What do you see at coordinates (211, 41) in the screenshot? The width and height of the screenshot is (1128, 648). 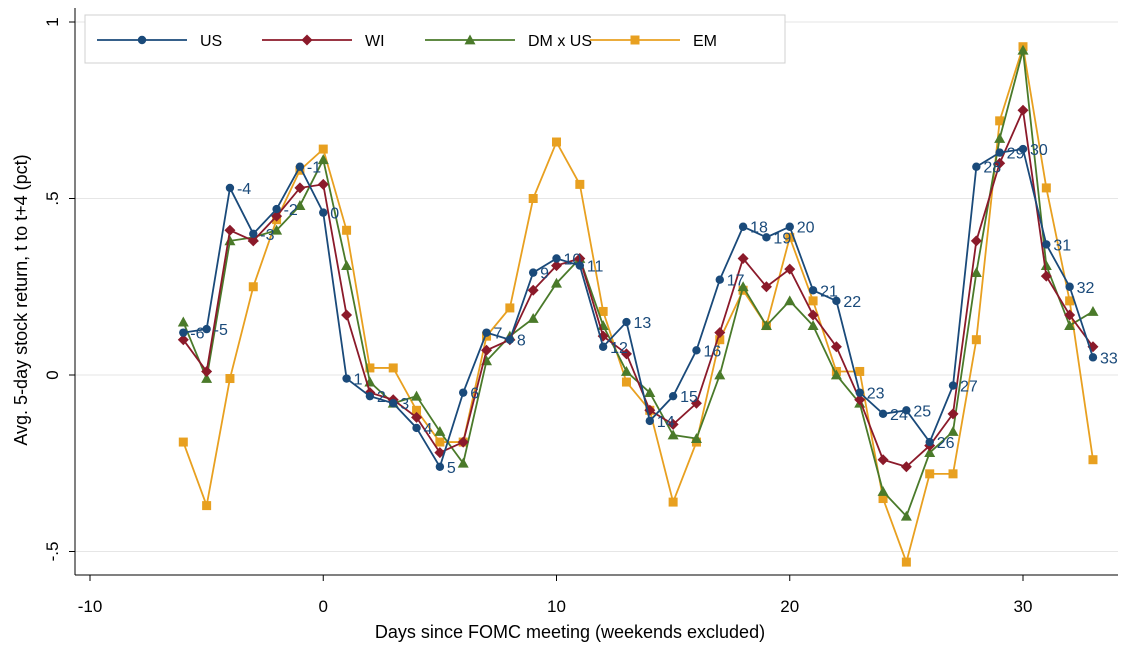 I see `legend-label: US` at bounding box center [211, 41].